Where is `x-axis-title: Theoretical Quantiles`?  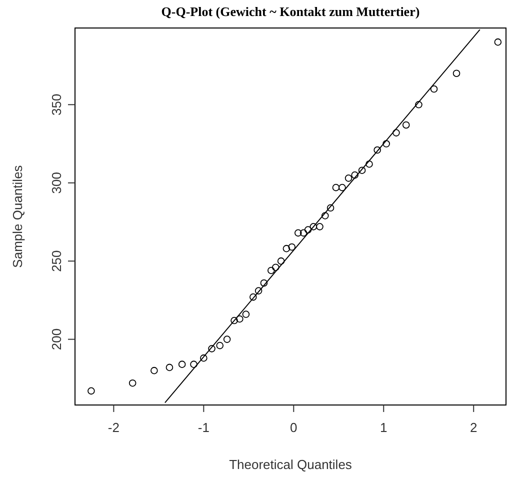
x-axis-title: Theoretical Quantiles is located at coordinates (290, 464).